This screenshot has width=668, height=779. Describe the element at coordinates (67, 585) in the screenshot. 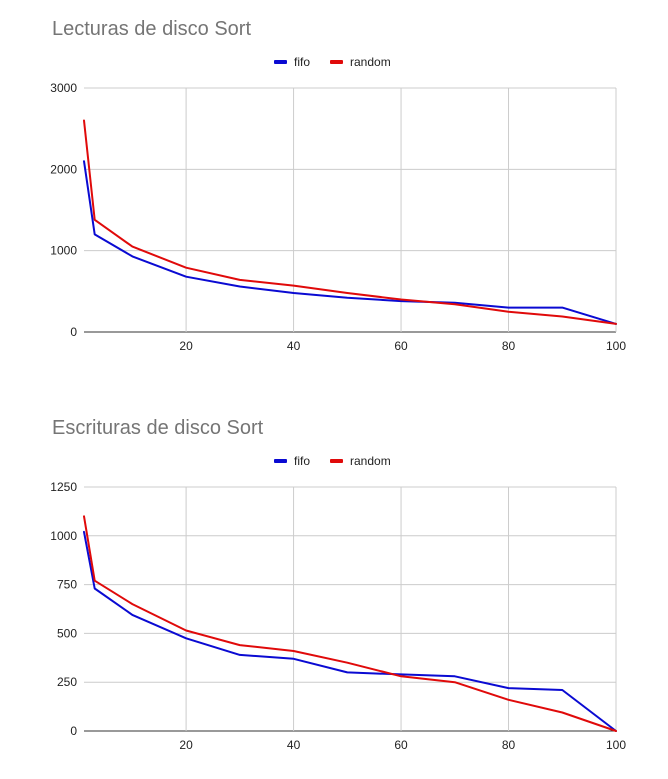

I see `y-tick-label: 750` at that location.